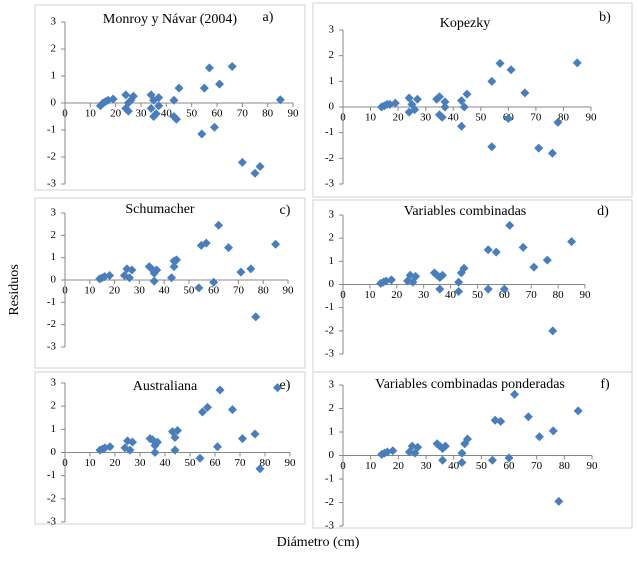  What do you see at coordinates (65, 291) in the screenshot?
I see `x-tick-label: 0` at bounding box center [65, 291].